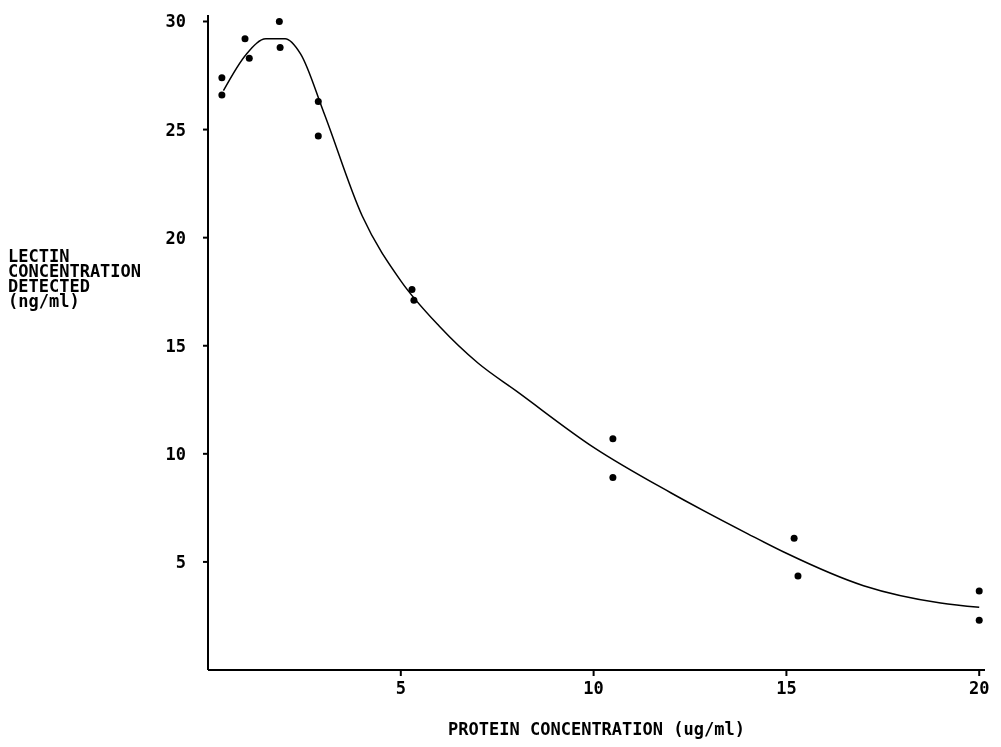 This screenshot has height=747, width=1001. Describe the element at coordinates (979, 688) in the screenshot. I see `x-tick-label: 20` at that location.